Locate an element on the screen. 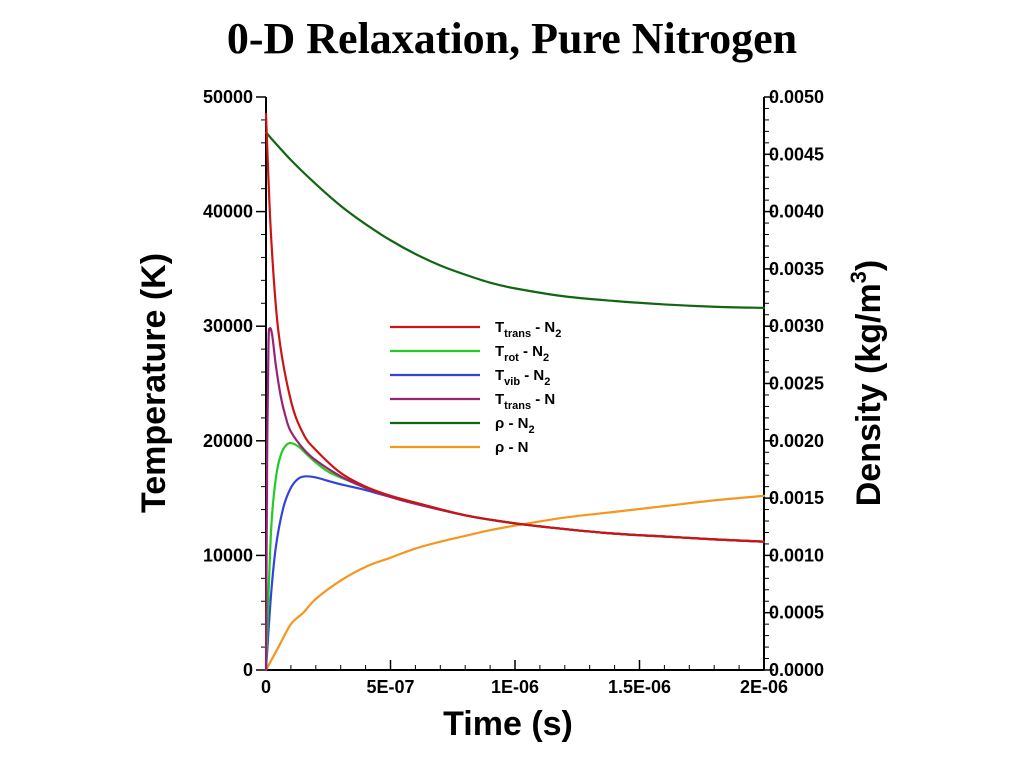 This screenshot has width=1024, height=768. legend-subscript: rot is located at coordinates (511, 358).